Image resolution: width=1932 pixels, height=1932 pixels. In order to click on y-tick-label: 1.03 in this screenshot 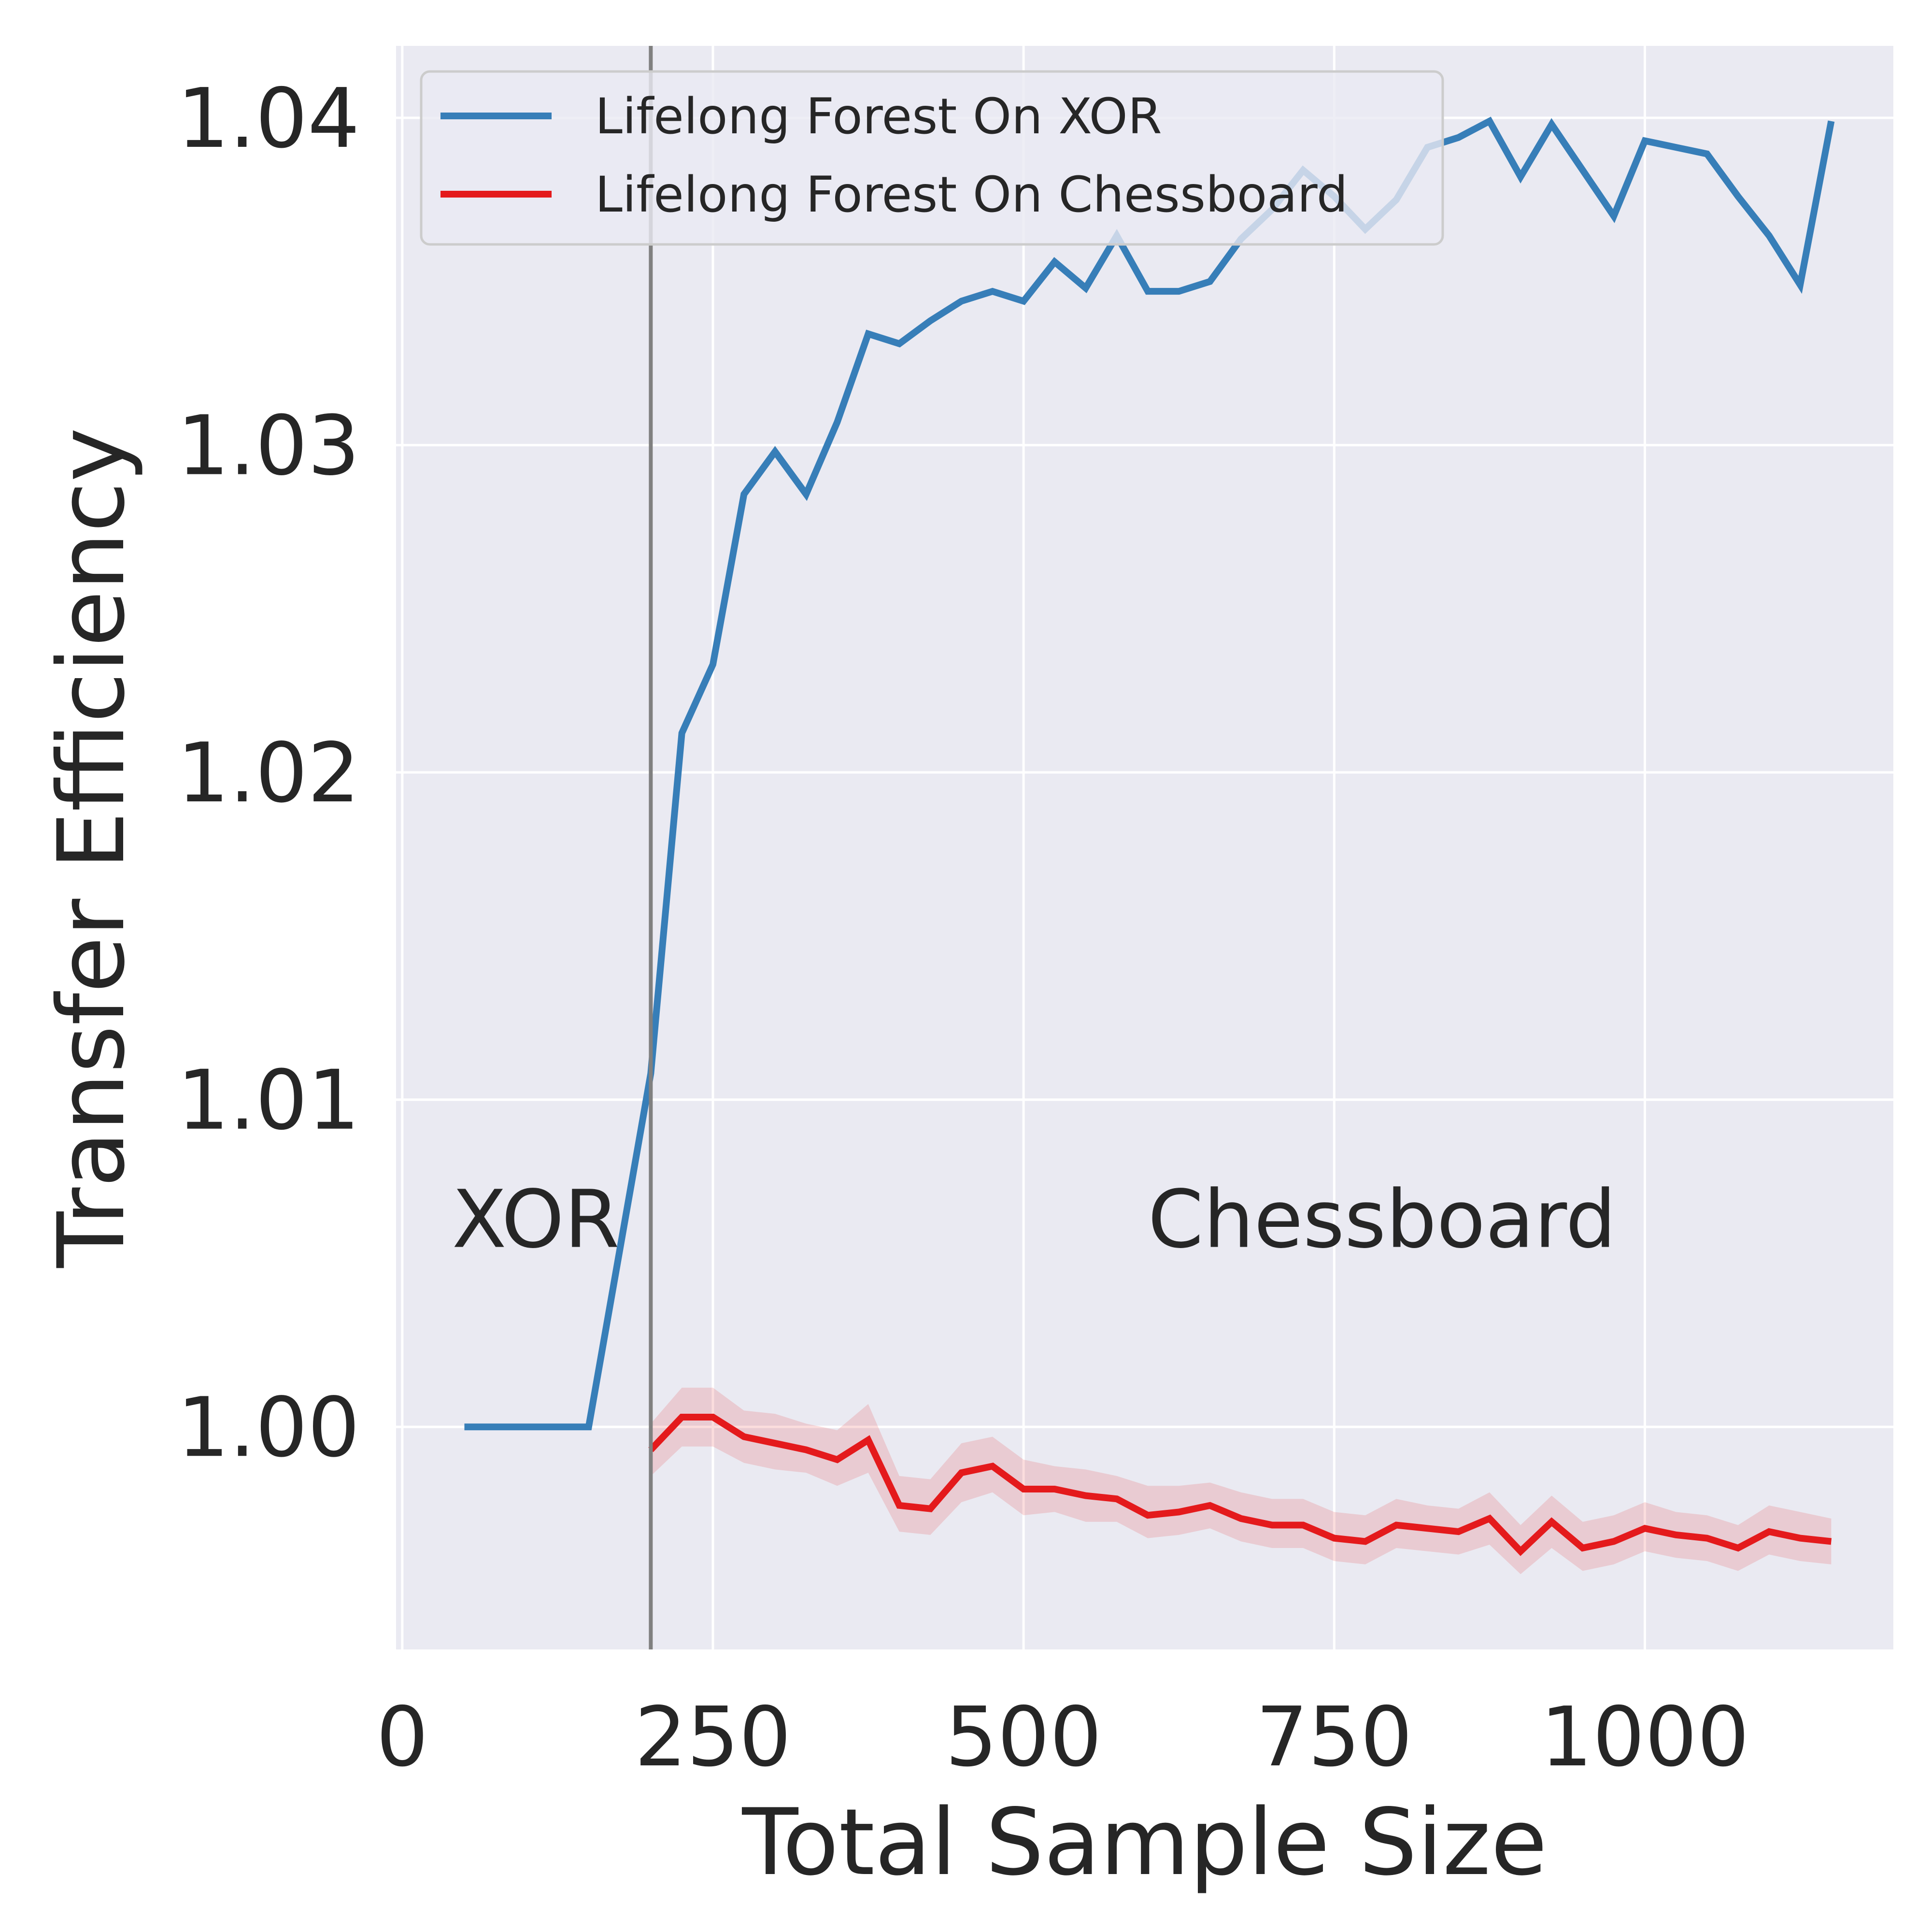, I will do `click(268, 446)`.